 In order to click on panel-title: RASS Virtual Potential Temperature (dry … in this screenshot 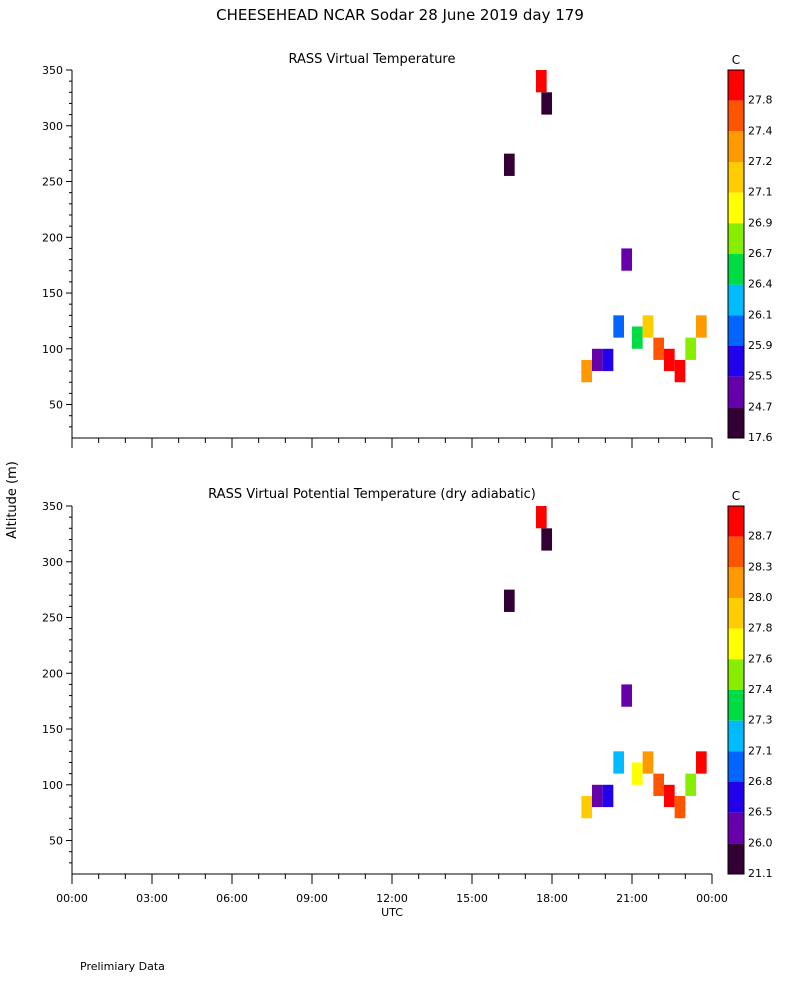, I will do `click(372, 494)`.